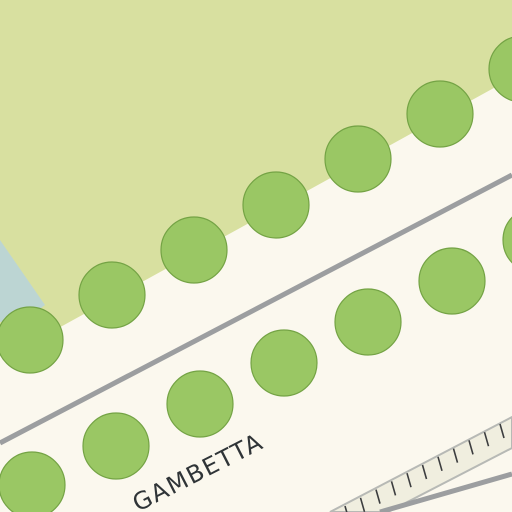  I want to click on road-line-lower, so click(445, 491).